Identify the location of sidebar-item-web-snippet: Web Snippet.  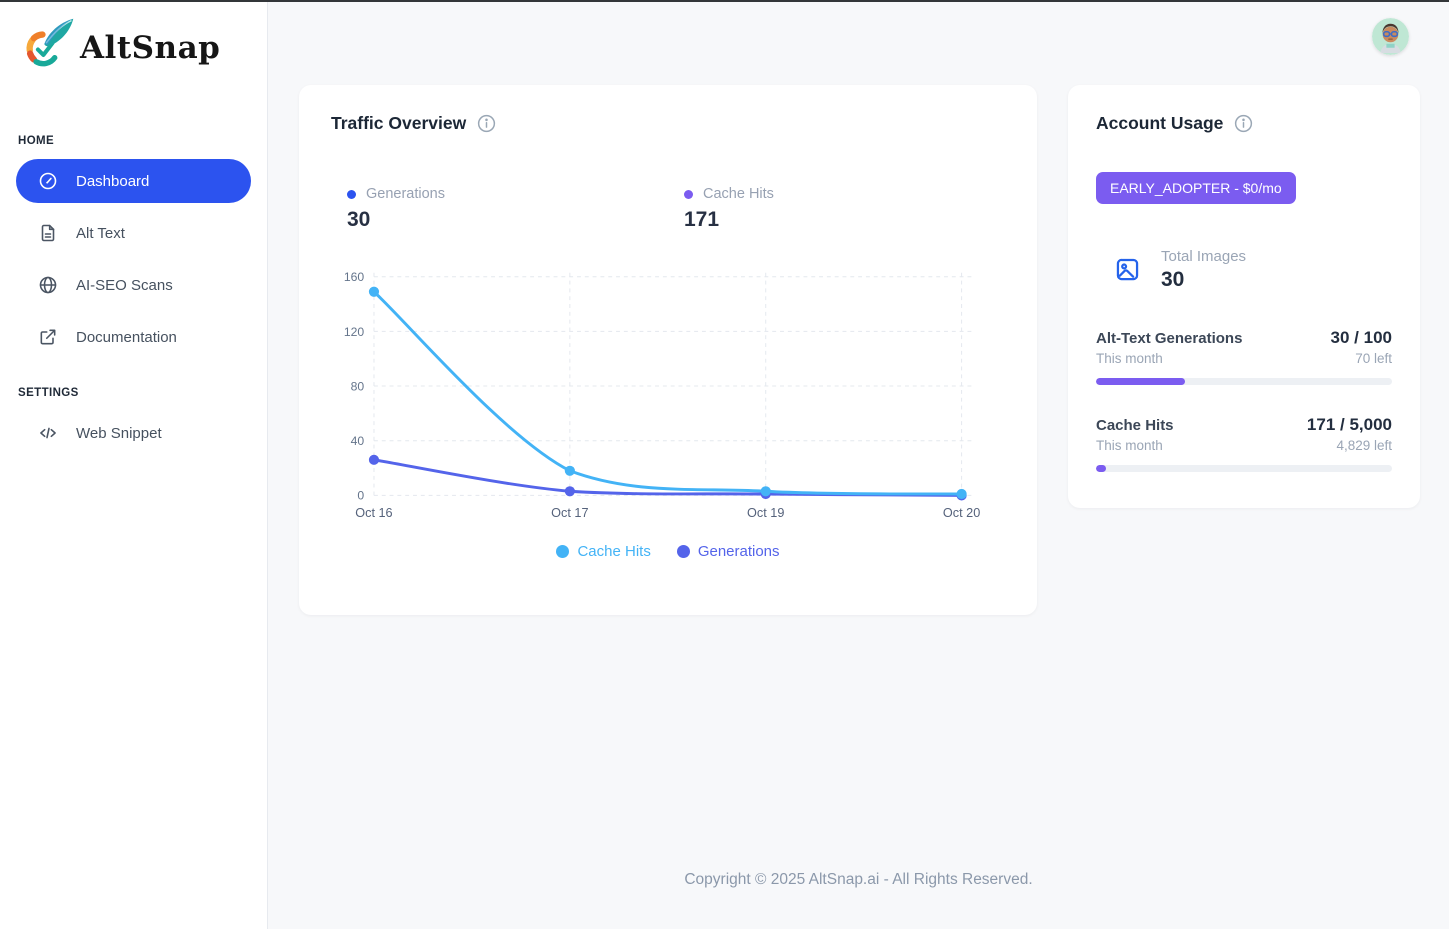
(133, 433).